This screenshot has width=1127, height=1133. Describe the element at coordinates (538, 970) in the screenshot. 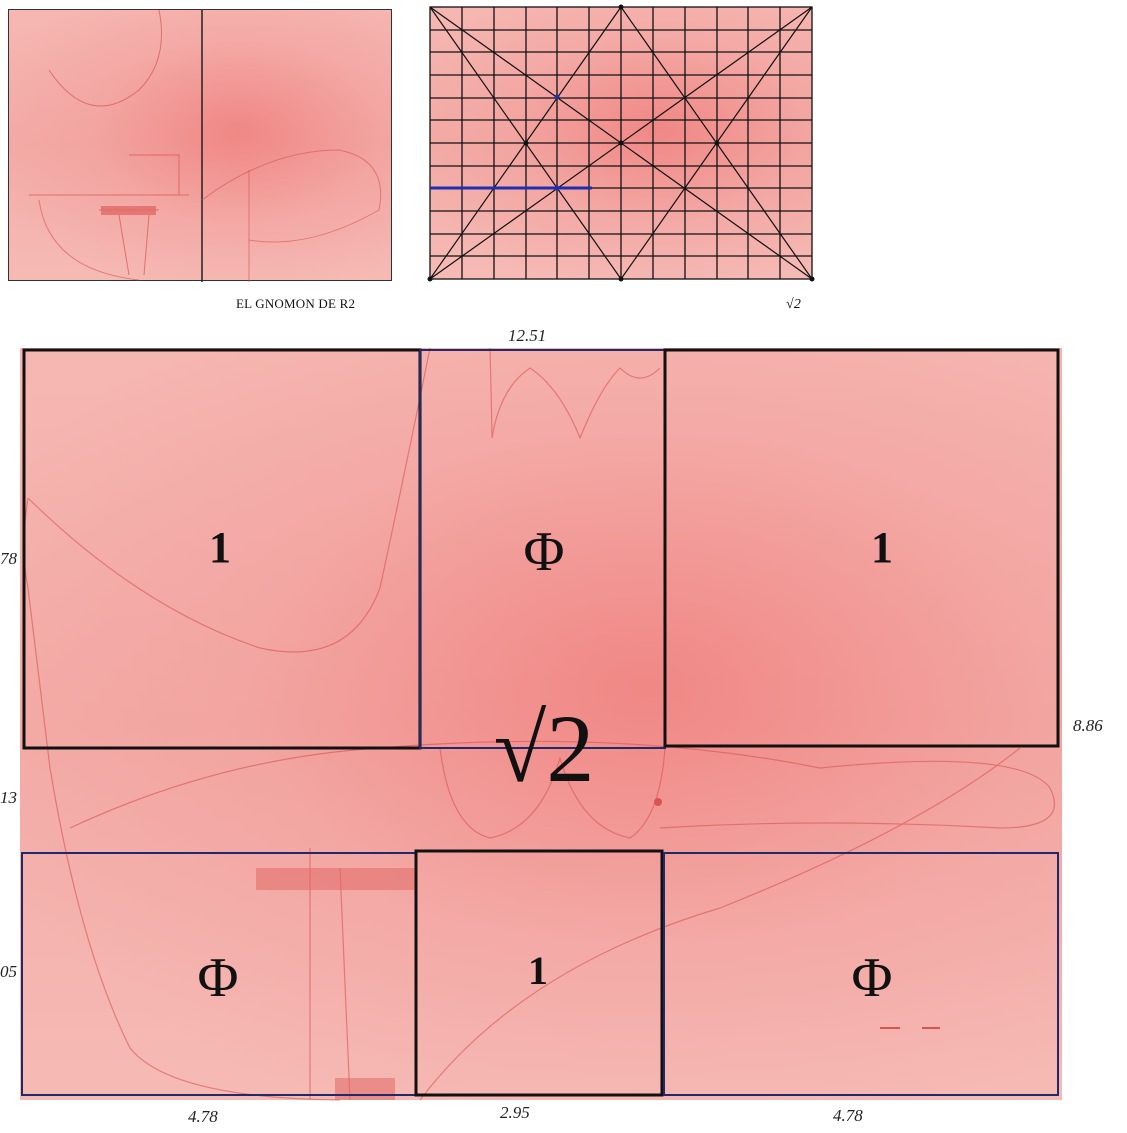

I see `lower-middle-label: 1` at that location.